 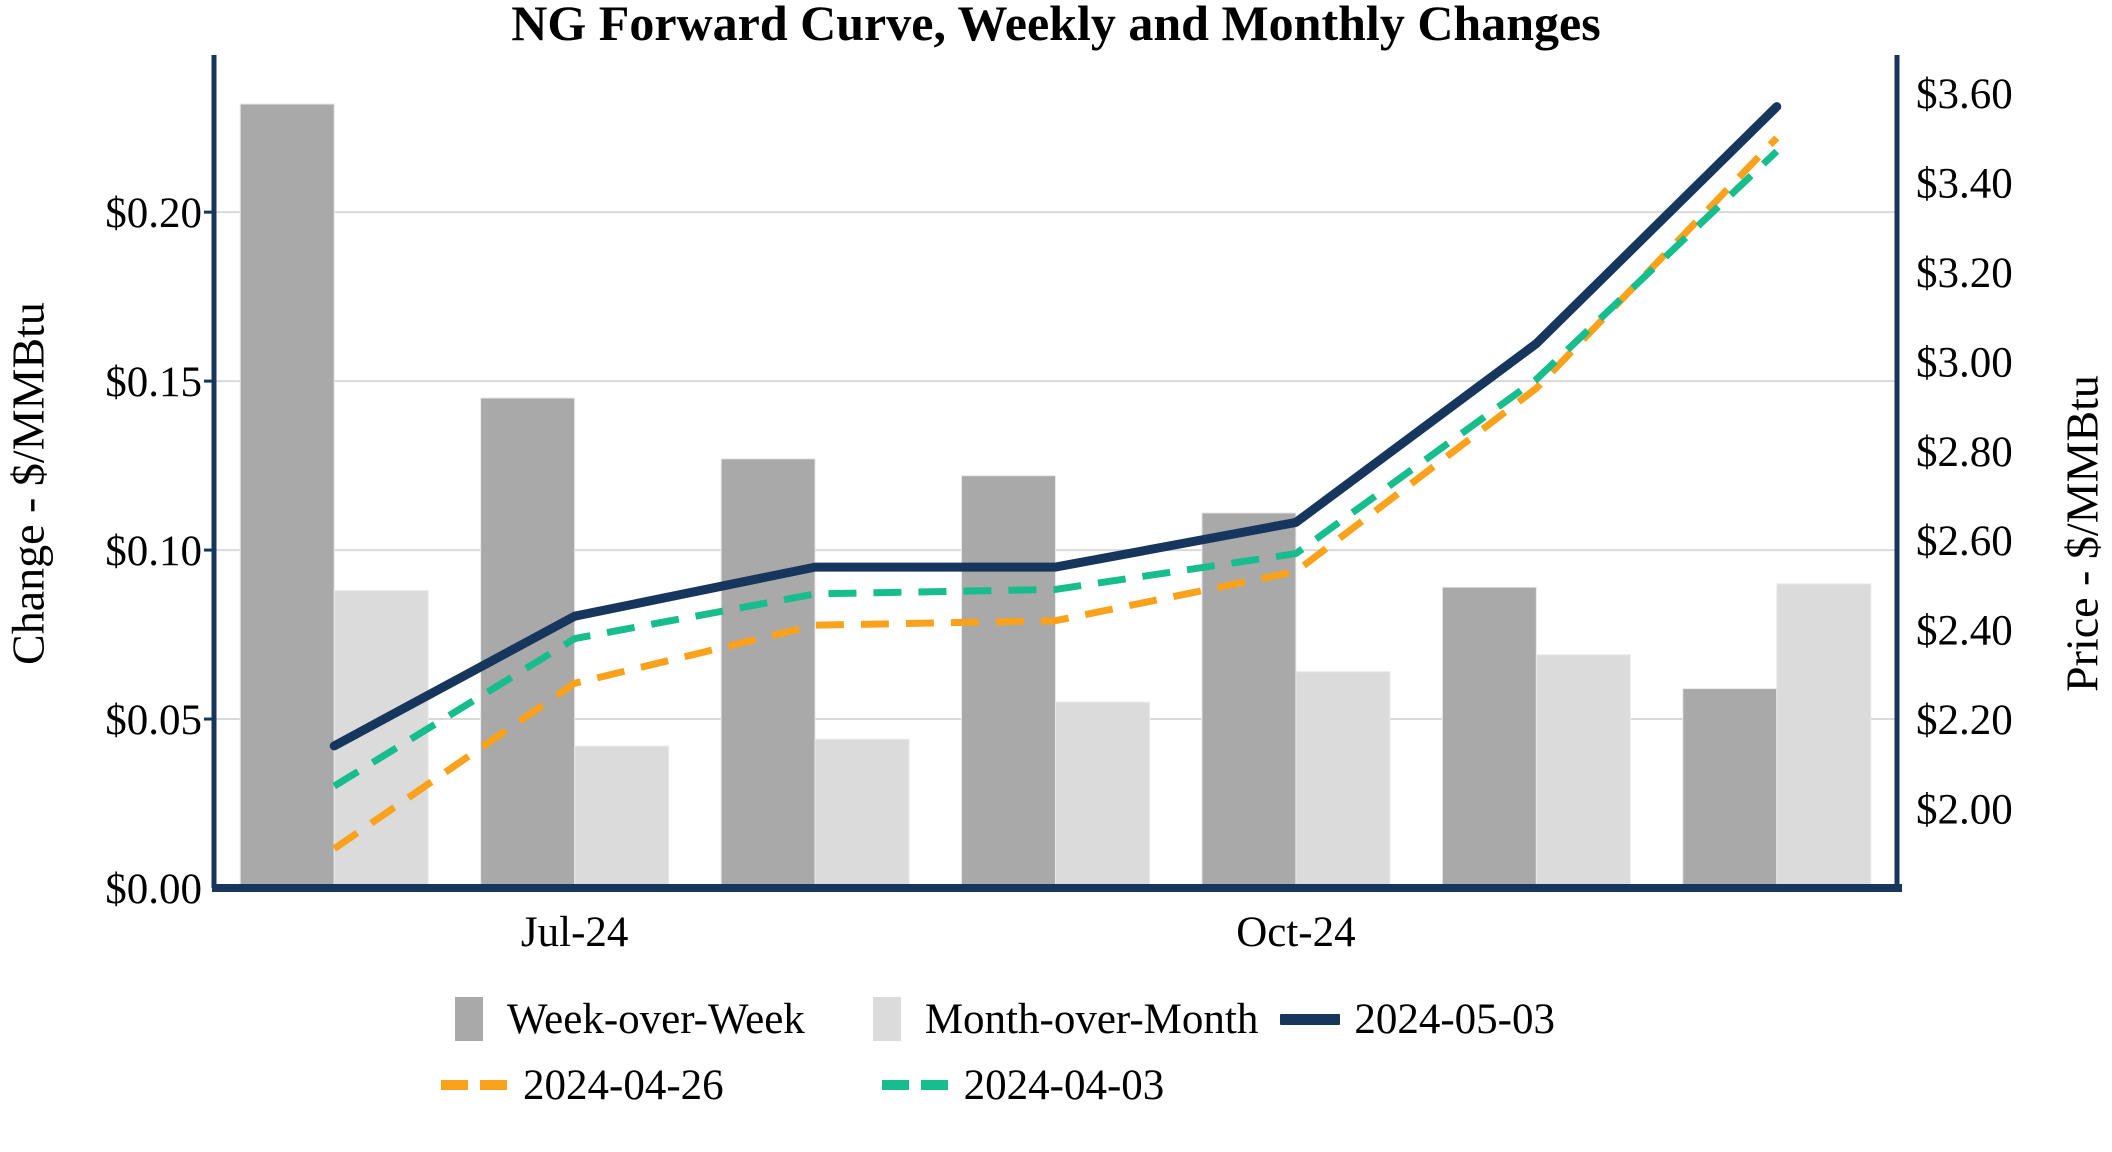 I want to click on legend-item-2024-05-03: 2024-05-03, so click(x=1417, y=1019).